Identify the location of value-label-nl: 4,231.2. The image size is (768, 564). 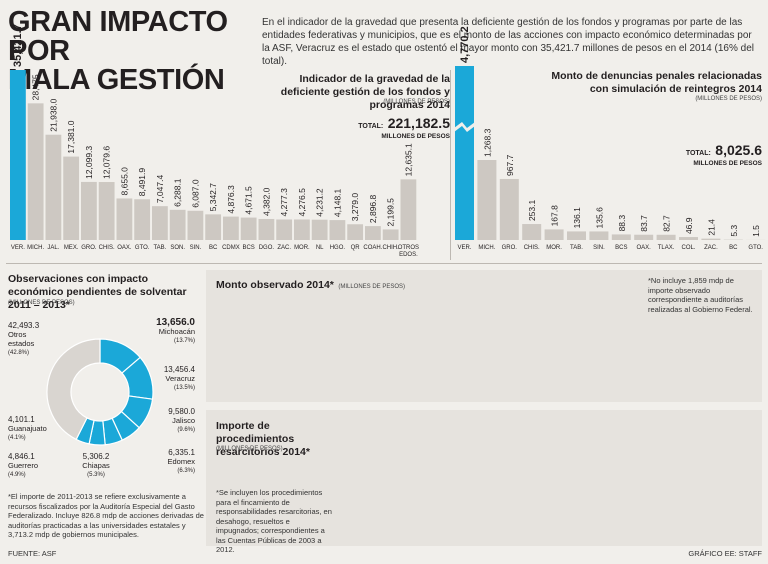
(320, 202).